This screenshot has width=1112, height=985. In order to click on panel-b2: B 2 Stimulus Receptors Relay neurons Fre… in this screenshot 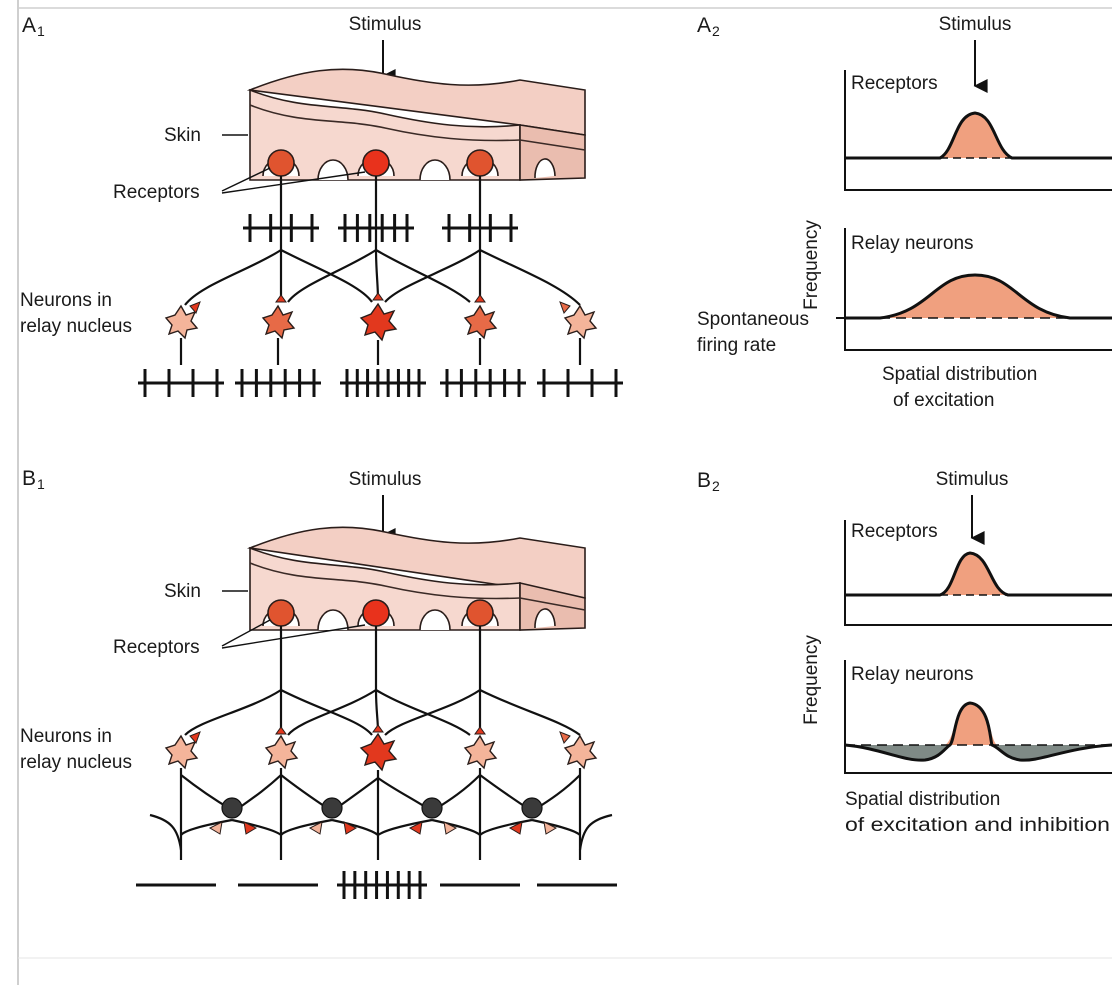, I will do `click(904, 652)`.